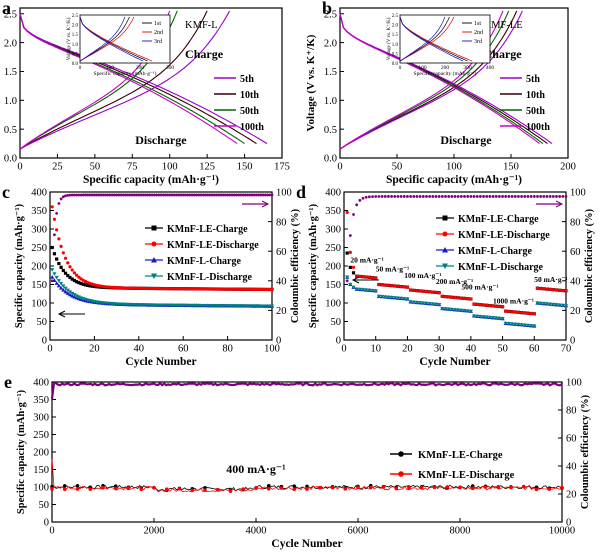  What do you see at coordinates (333, 267) in the screenshot?
I see `panel-d-y-tick-label: 200` at bounding box center [333, 267].